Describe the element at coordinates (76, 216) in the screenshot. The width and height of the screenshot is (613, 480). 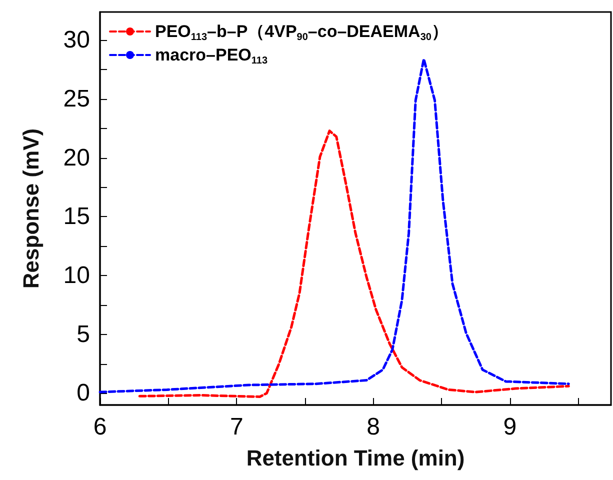
I see `y-tick-label: 15` at that location.